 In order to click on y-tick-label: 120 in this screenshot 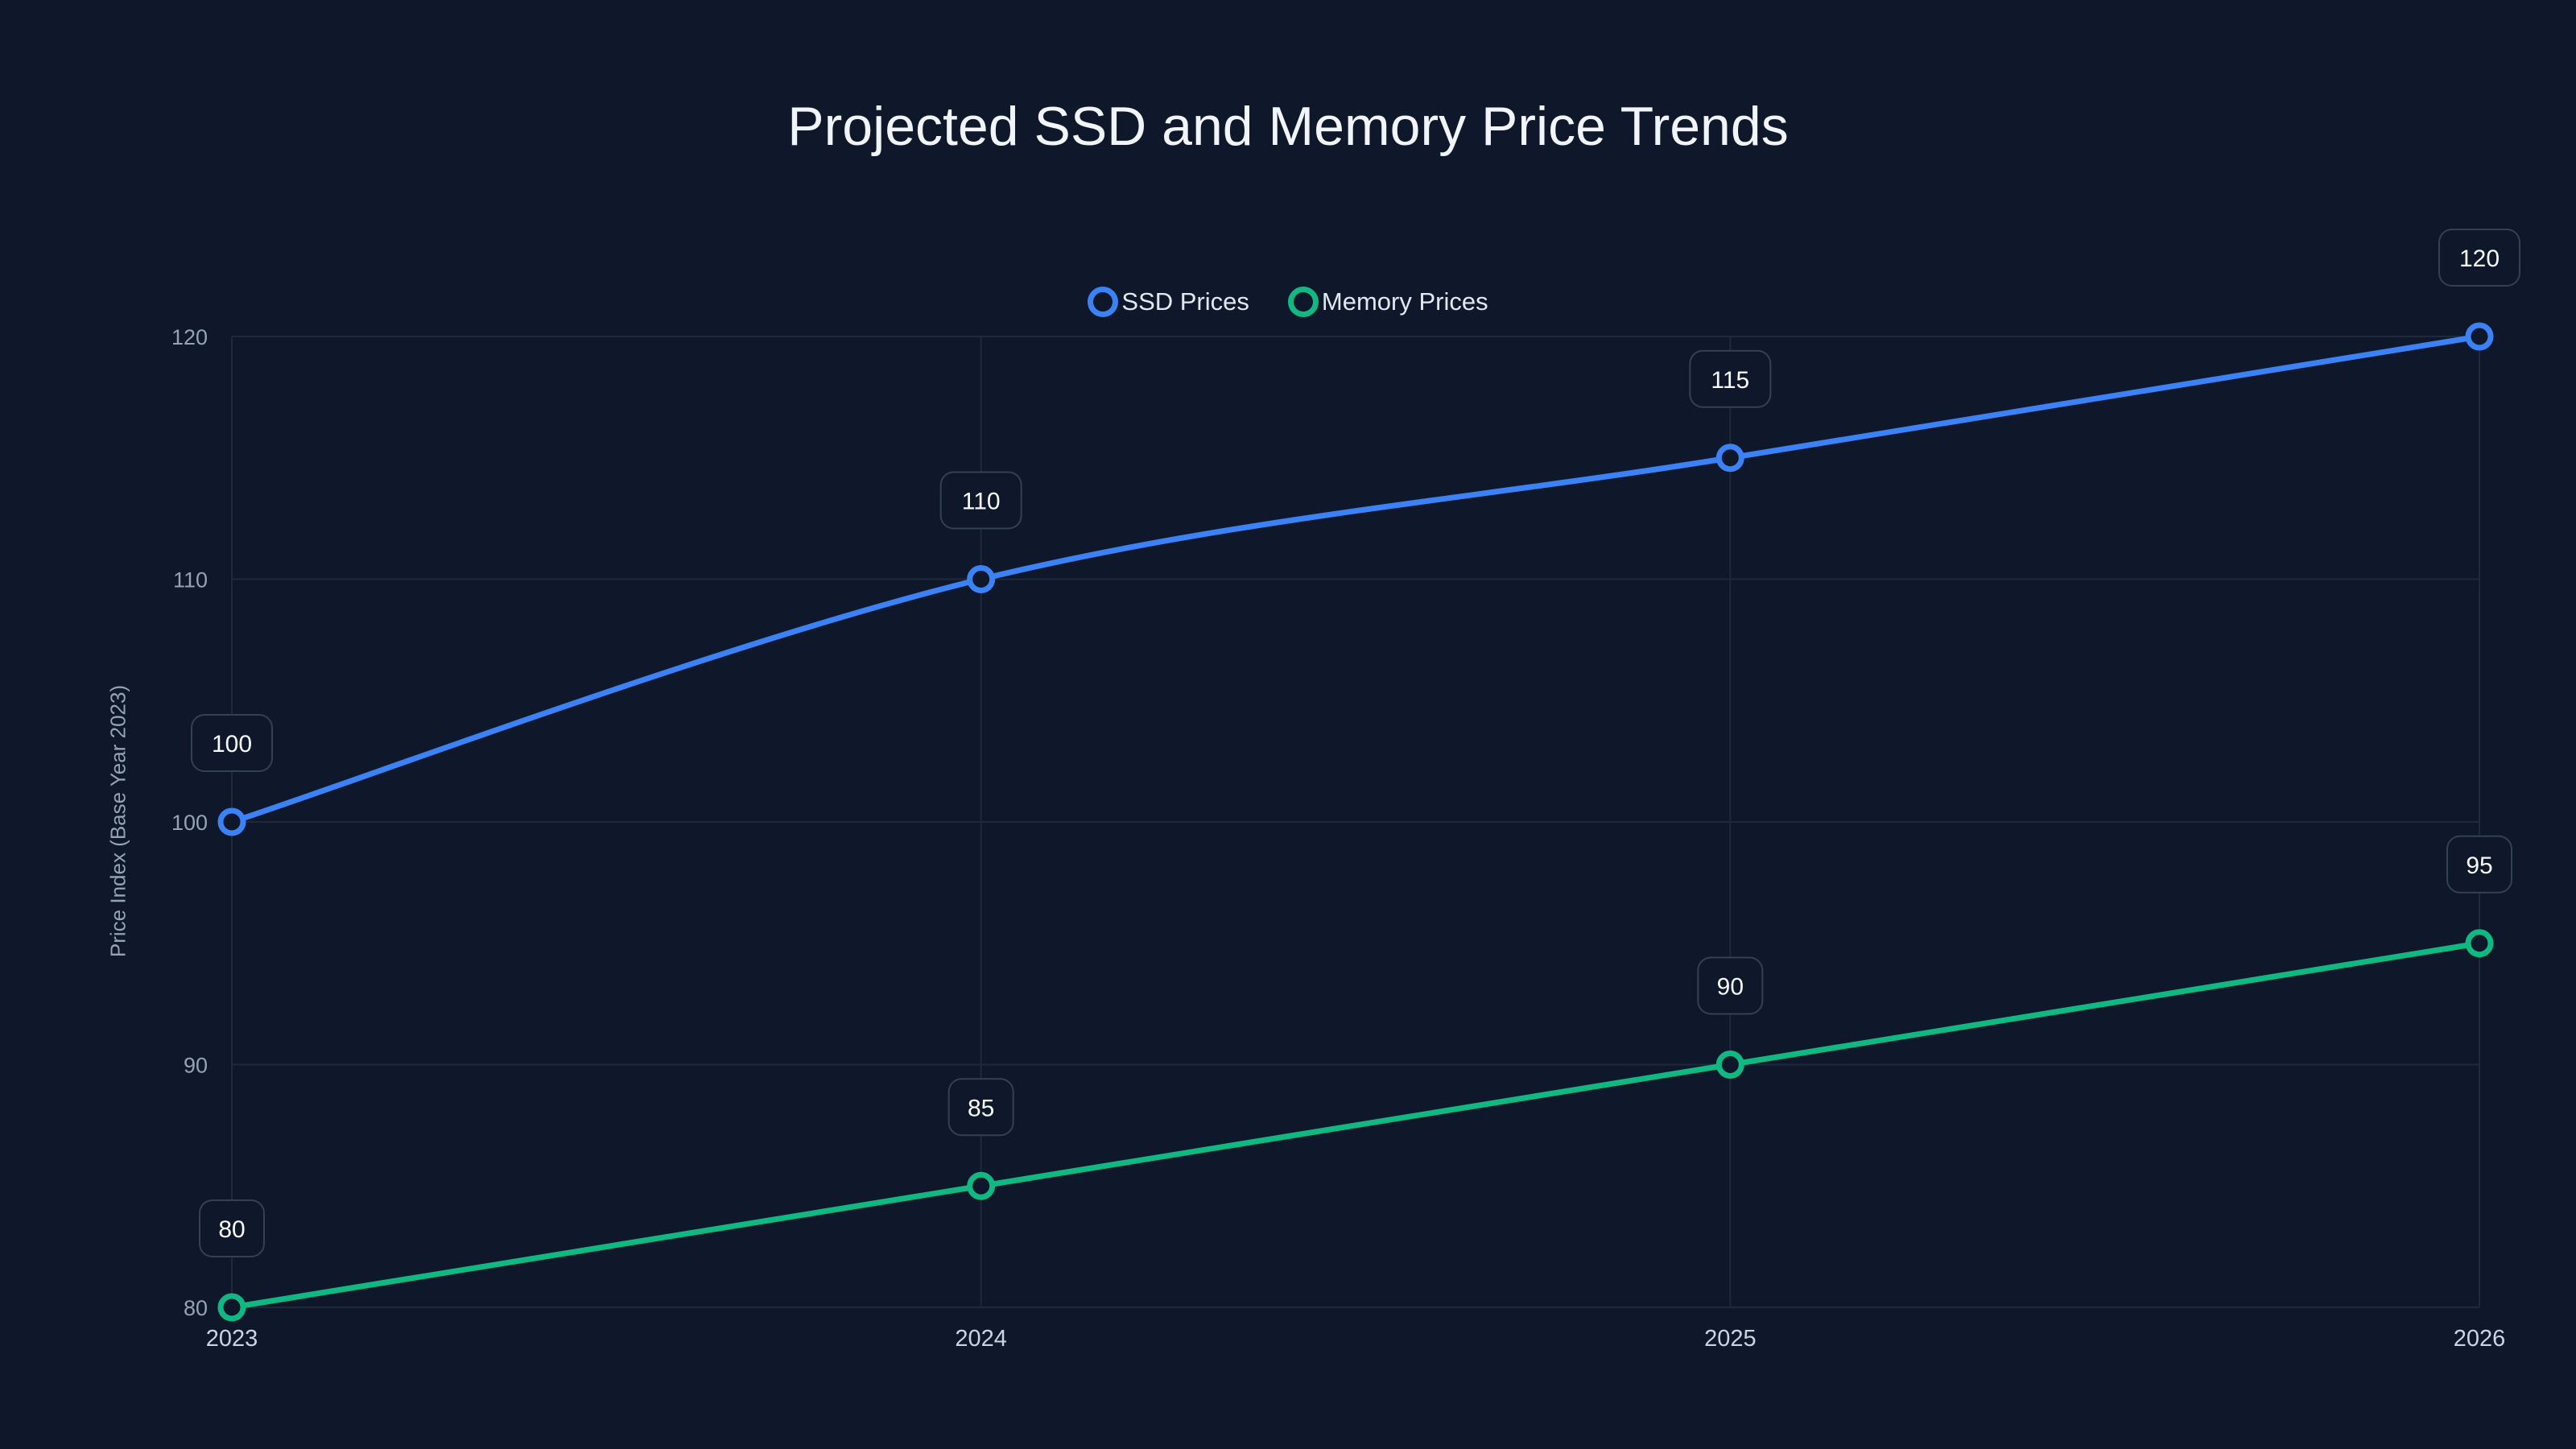, I will do `click(189, 337)`.